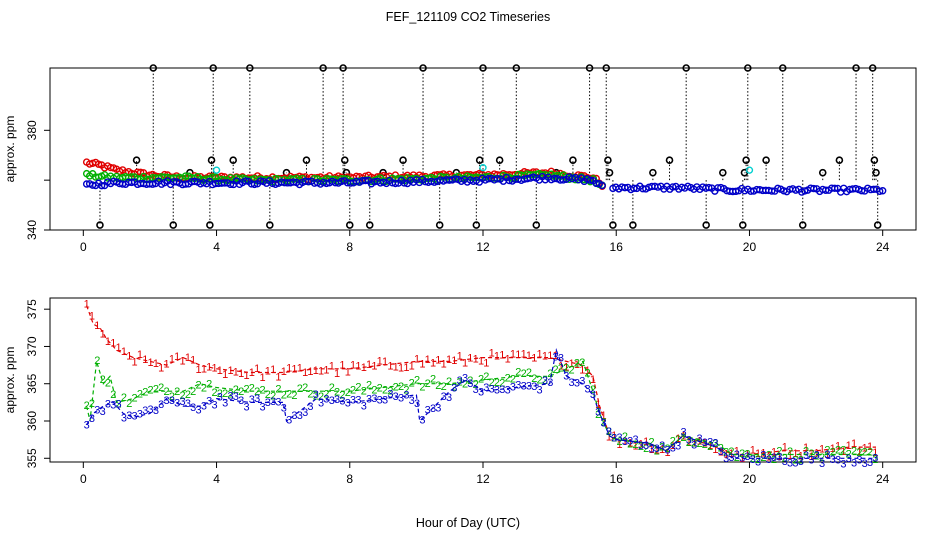  What do you see at coordinates (10, 380) in the screenshot?
I see `bottom-y-axis-label: approx. ppm` at bounding box center [10, 380].